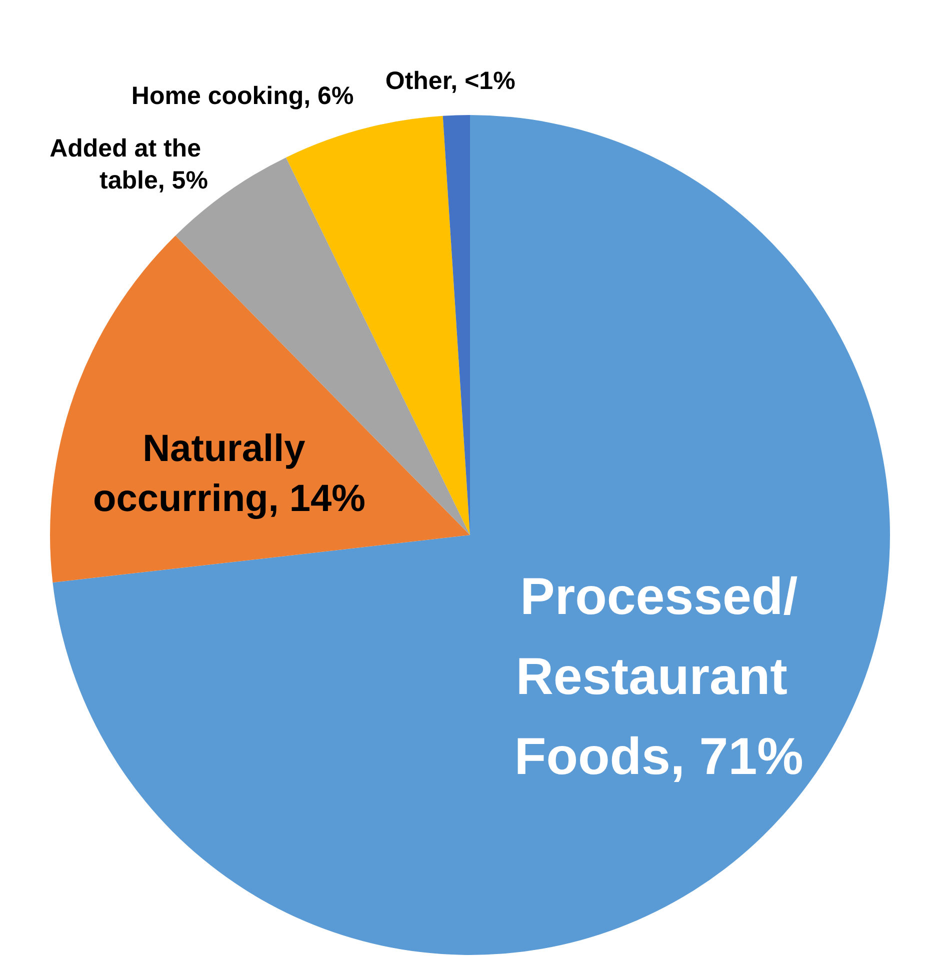 This screenshot has height=967, width=926. I want to click on slice-label: Other, <1%, so click(450, 81).